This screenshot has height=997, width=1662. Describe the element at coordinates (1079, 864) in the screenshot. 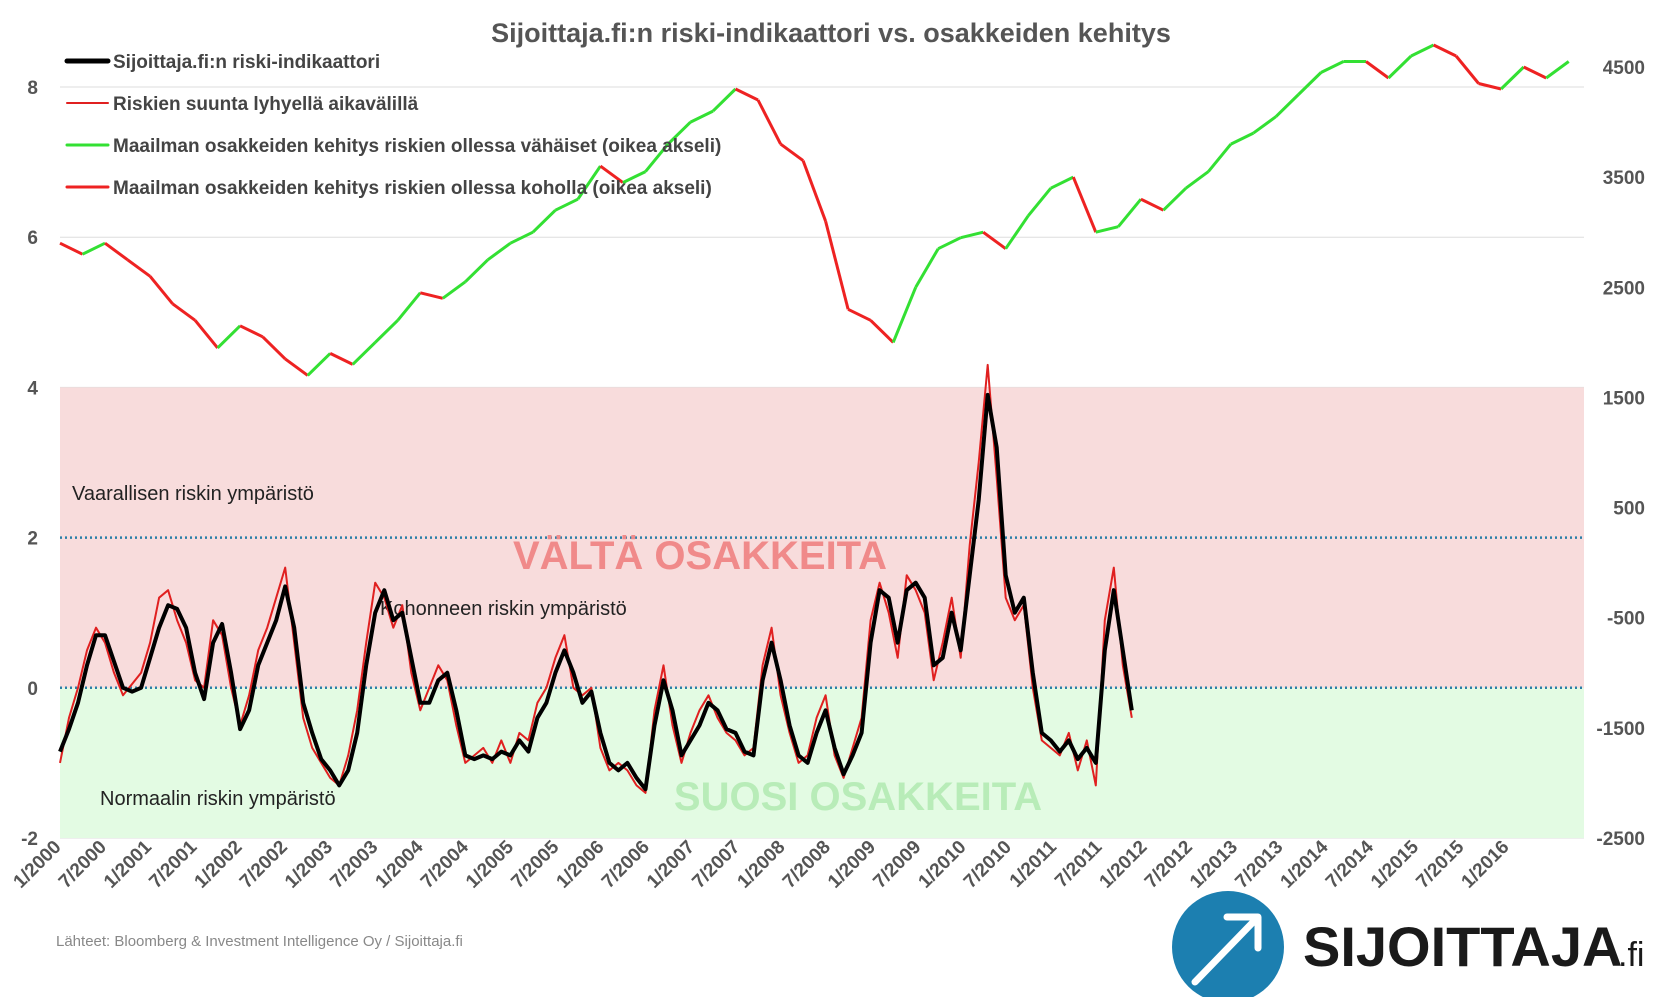

I see `x-tick-label: 7/2011` at that location.